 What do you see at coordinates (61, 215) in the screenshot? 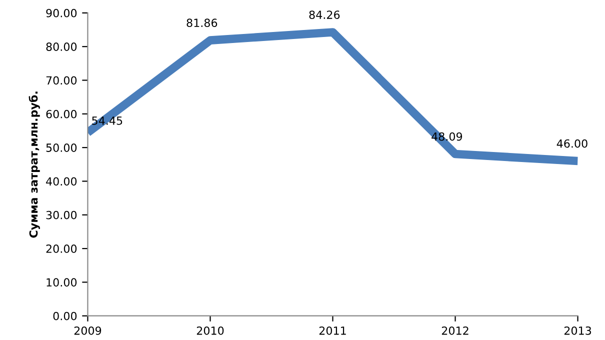
I see `y-tick-label: 30.00` at bounding box center [61, 215].